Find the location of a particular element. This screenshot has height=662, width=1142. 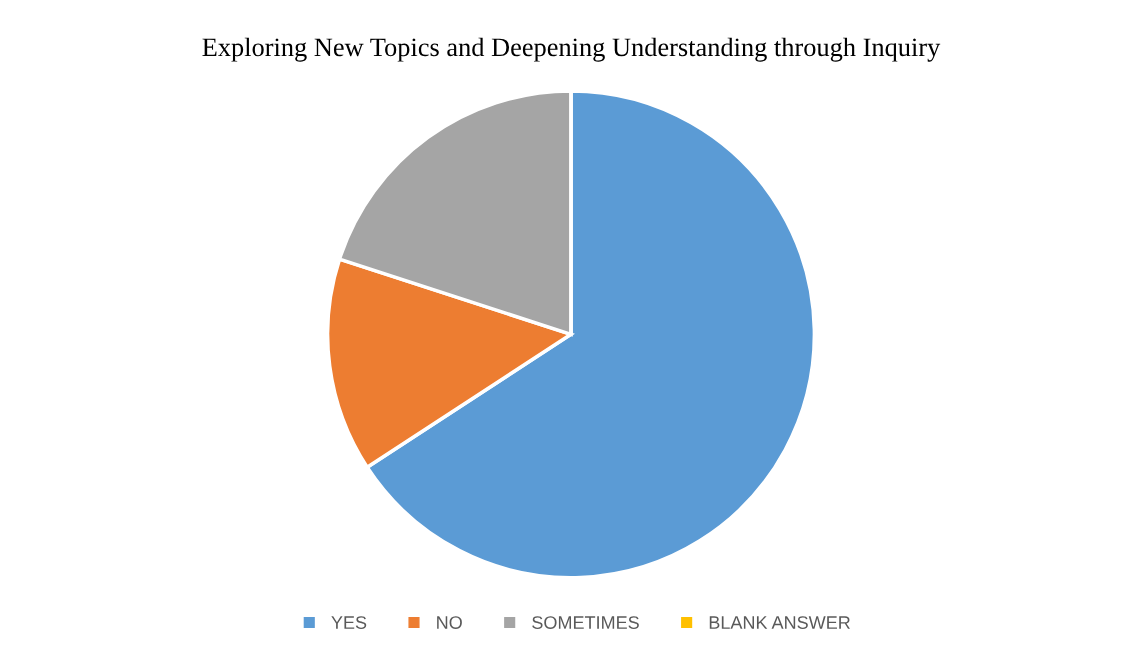

legend-label: BLANK ANSWER is located at coordinates (779, 622).